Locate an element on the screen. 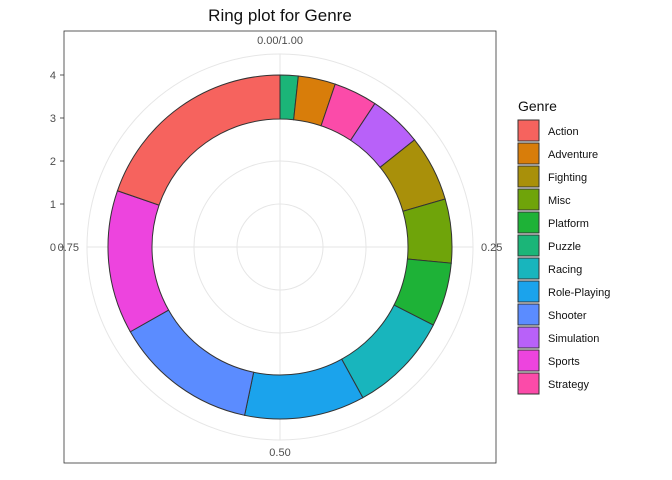 The image size is (672, 480). legend-item: Simulation is located at coordinates (558, 337).